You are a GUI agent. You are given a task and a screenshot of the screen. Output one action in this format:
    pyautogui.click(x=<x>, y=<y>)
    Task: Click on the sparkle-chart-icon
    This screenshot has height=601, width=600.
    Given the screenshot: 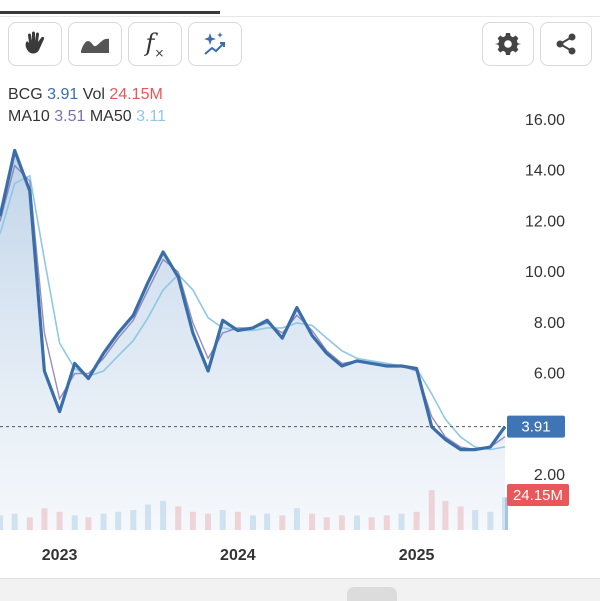 What is the action you would take?
    pyautogui.click(x=214, y=43)
    